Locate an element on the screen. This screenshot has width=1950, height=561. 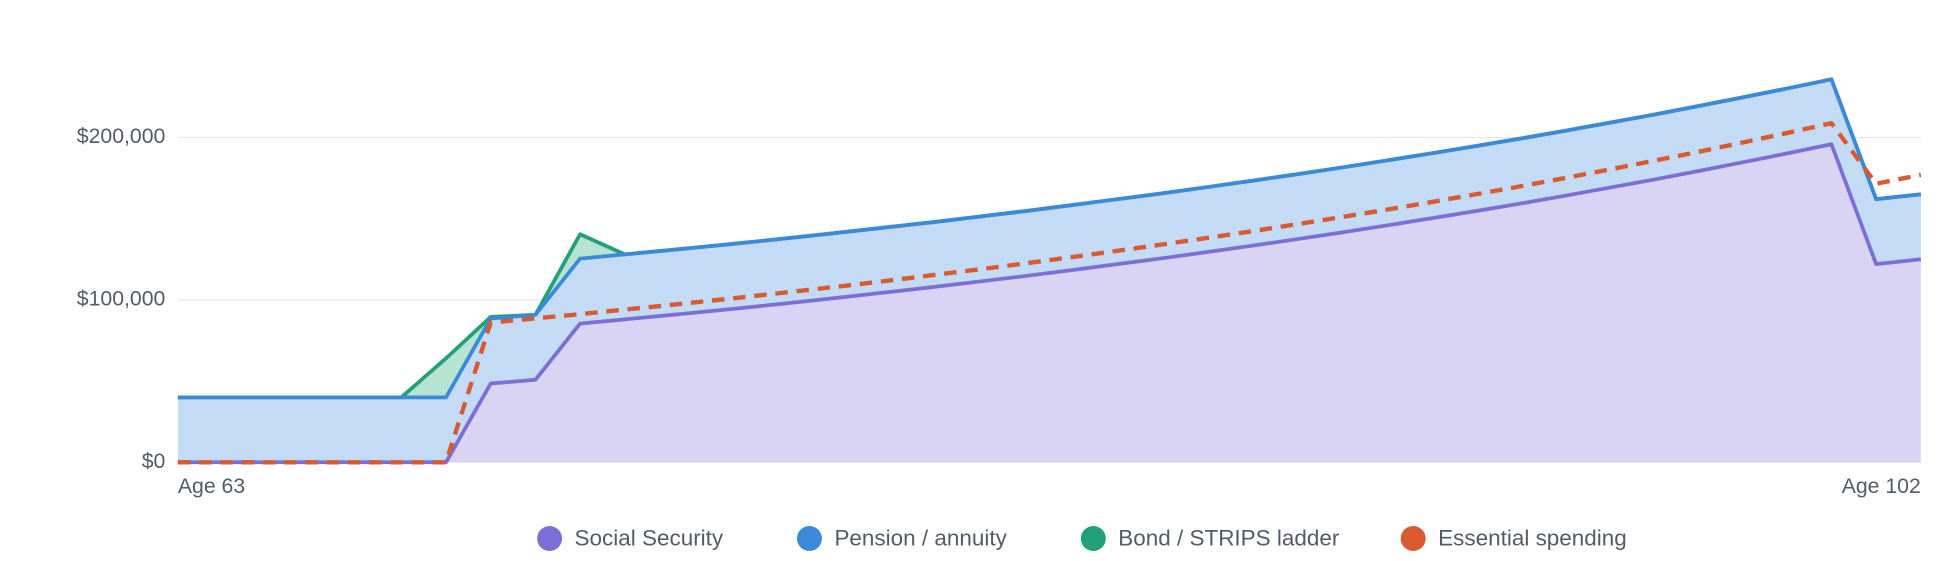
y-tick-label: $200,000 is located at coordinates (121, 136).